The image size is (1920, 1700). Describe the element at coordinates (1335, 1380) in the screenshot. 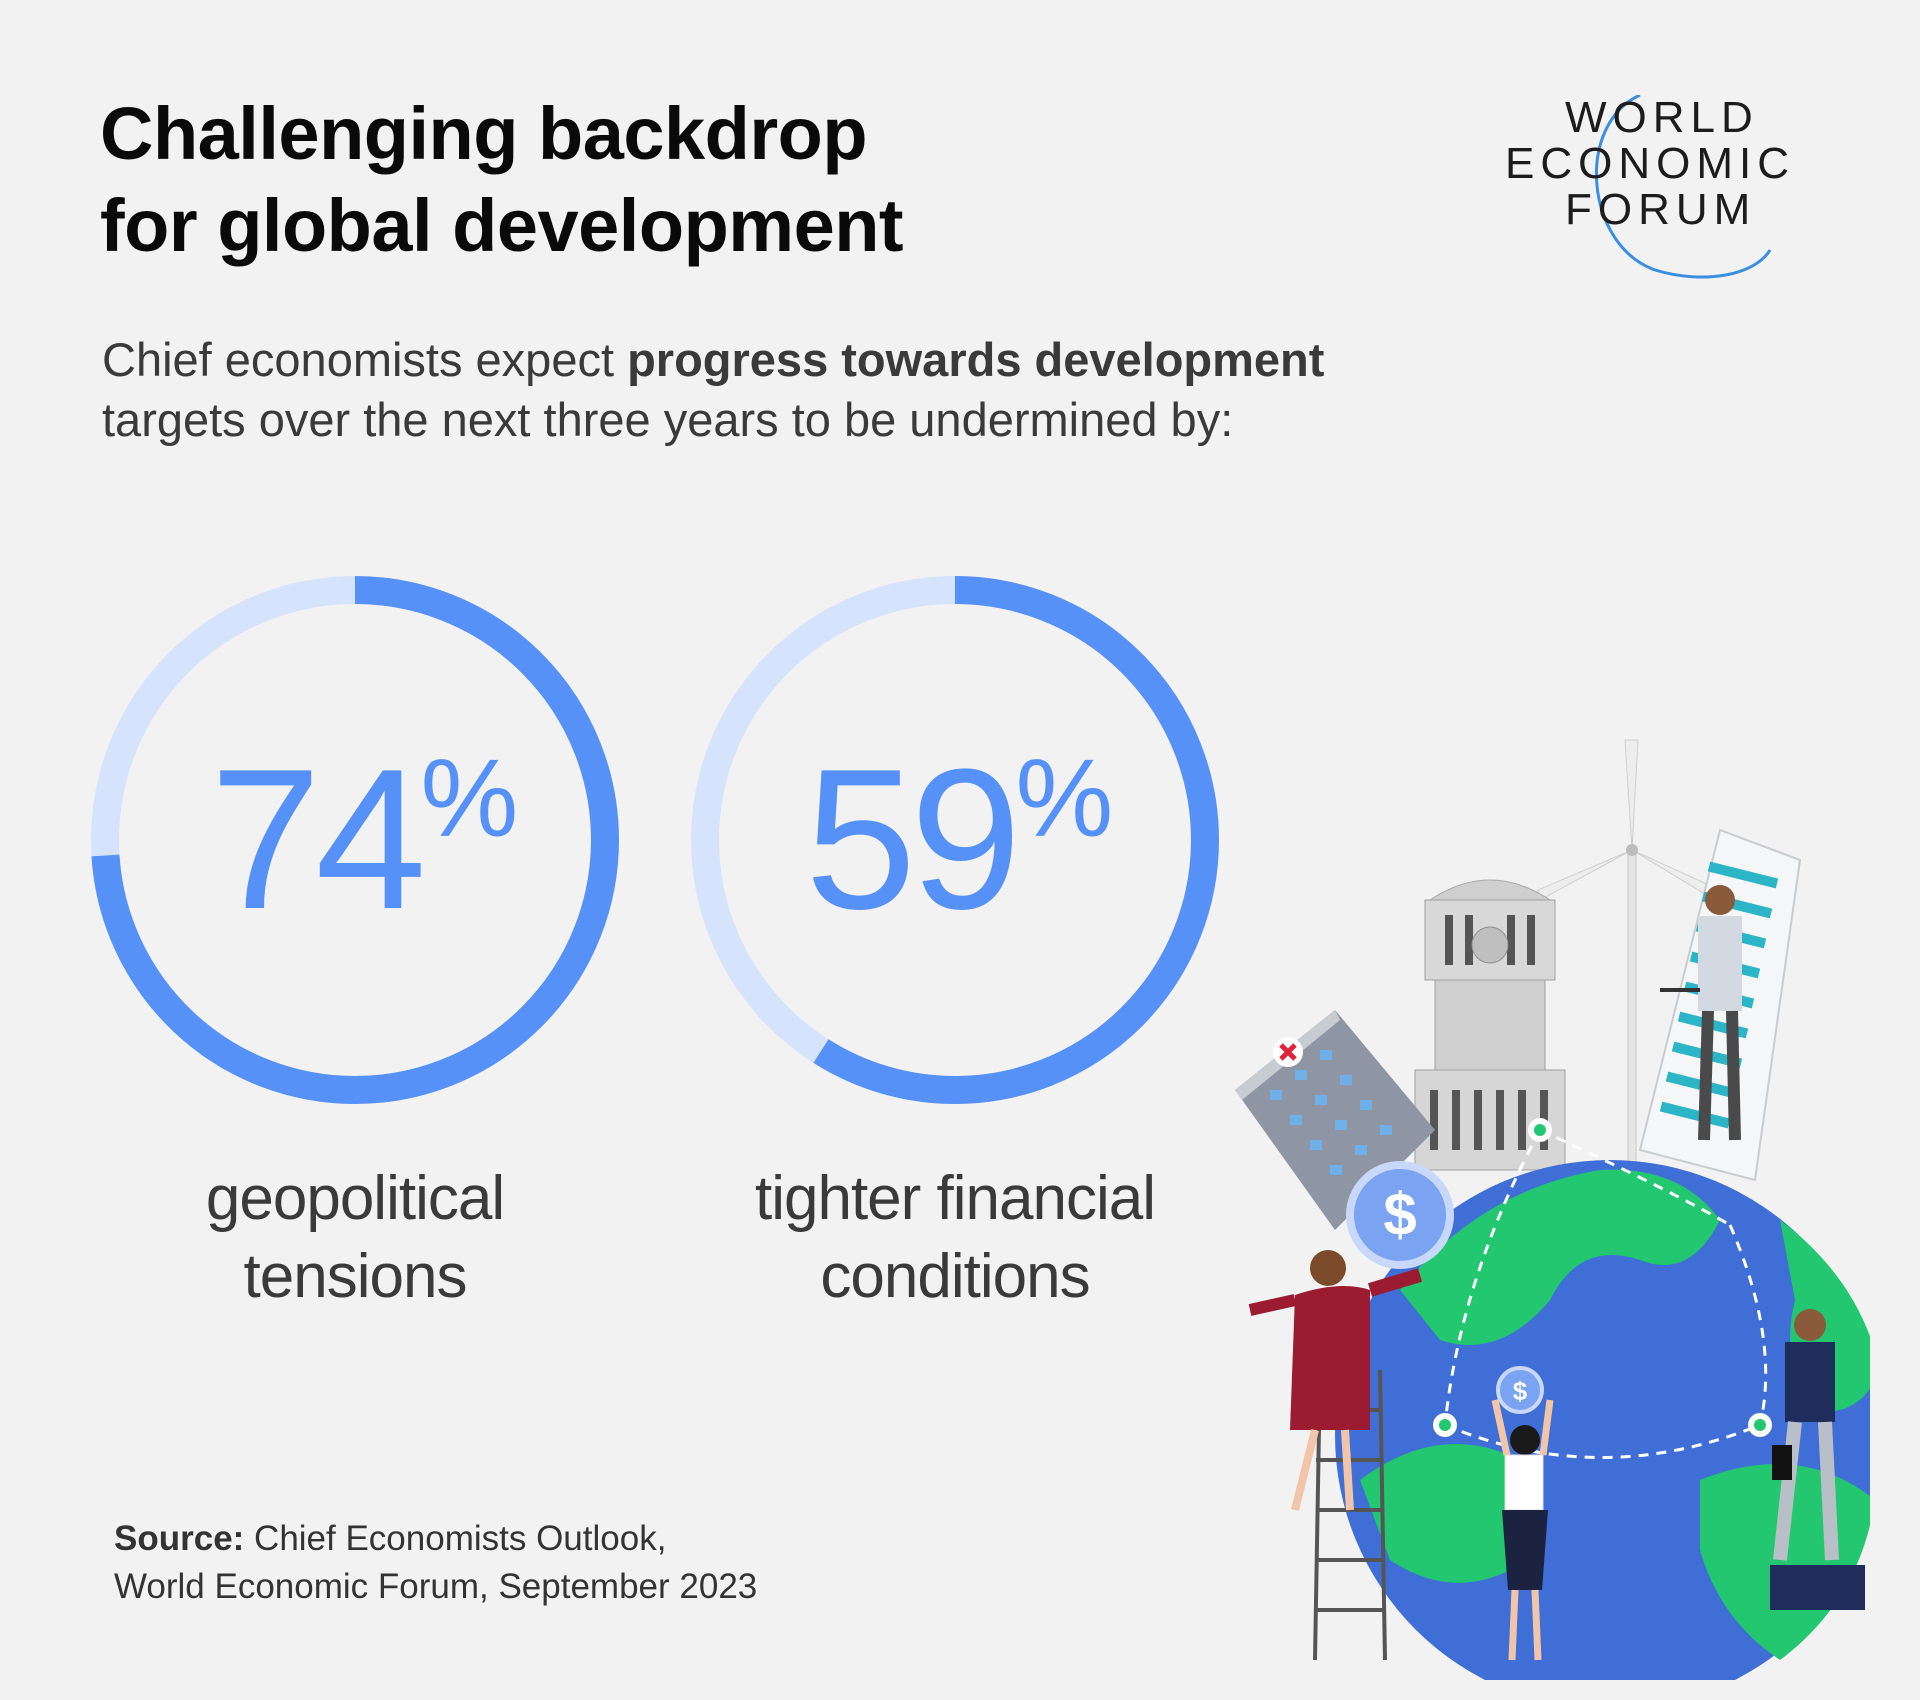

I see `woman-red-dress-figure` at that location.